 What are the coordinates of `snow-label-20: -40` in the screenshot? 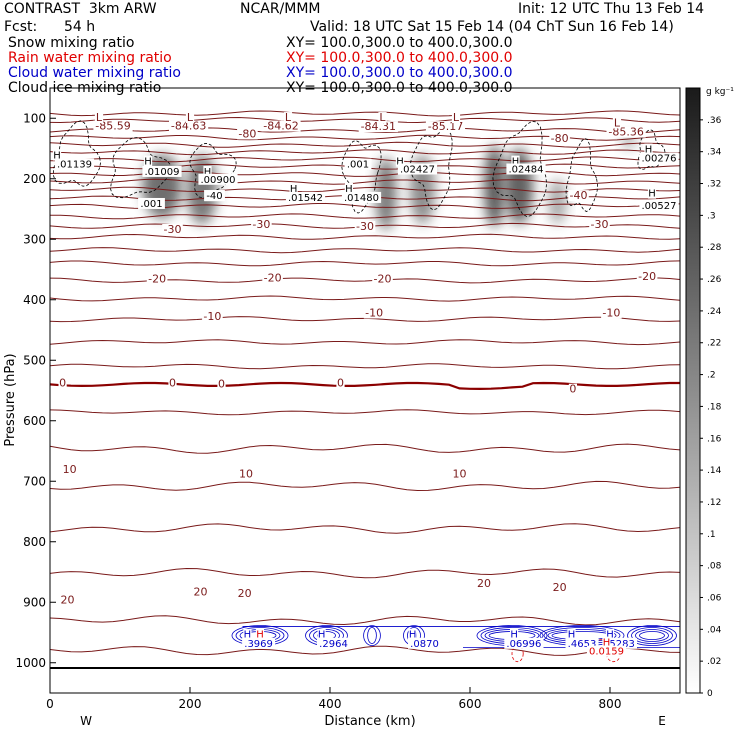 It's located at (214, 196).